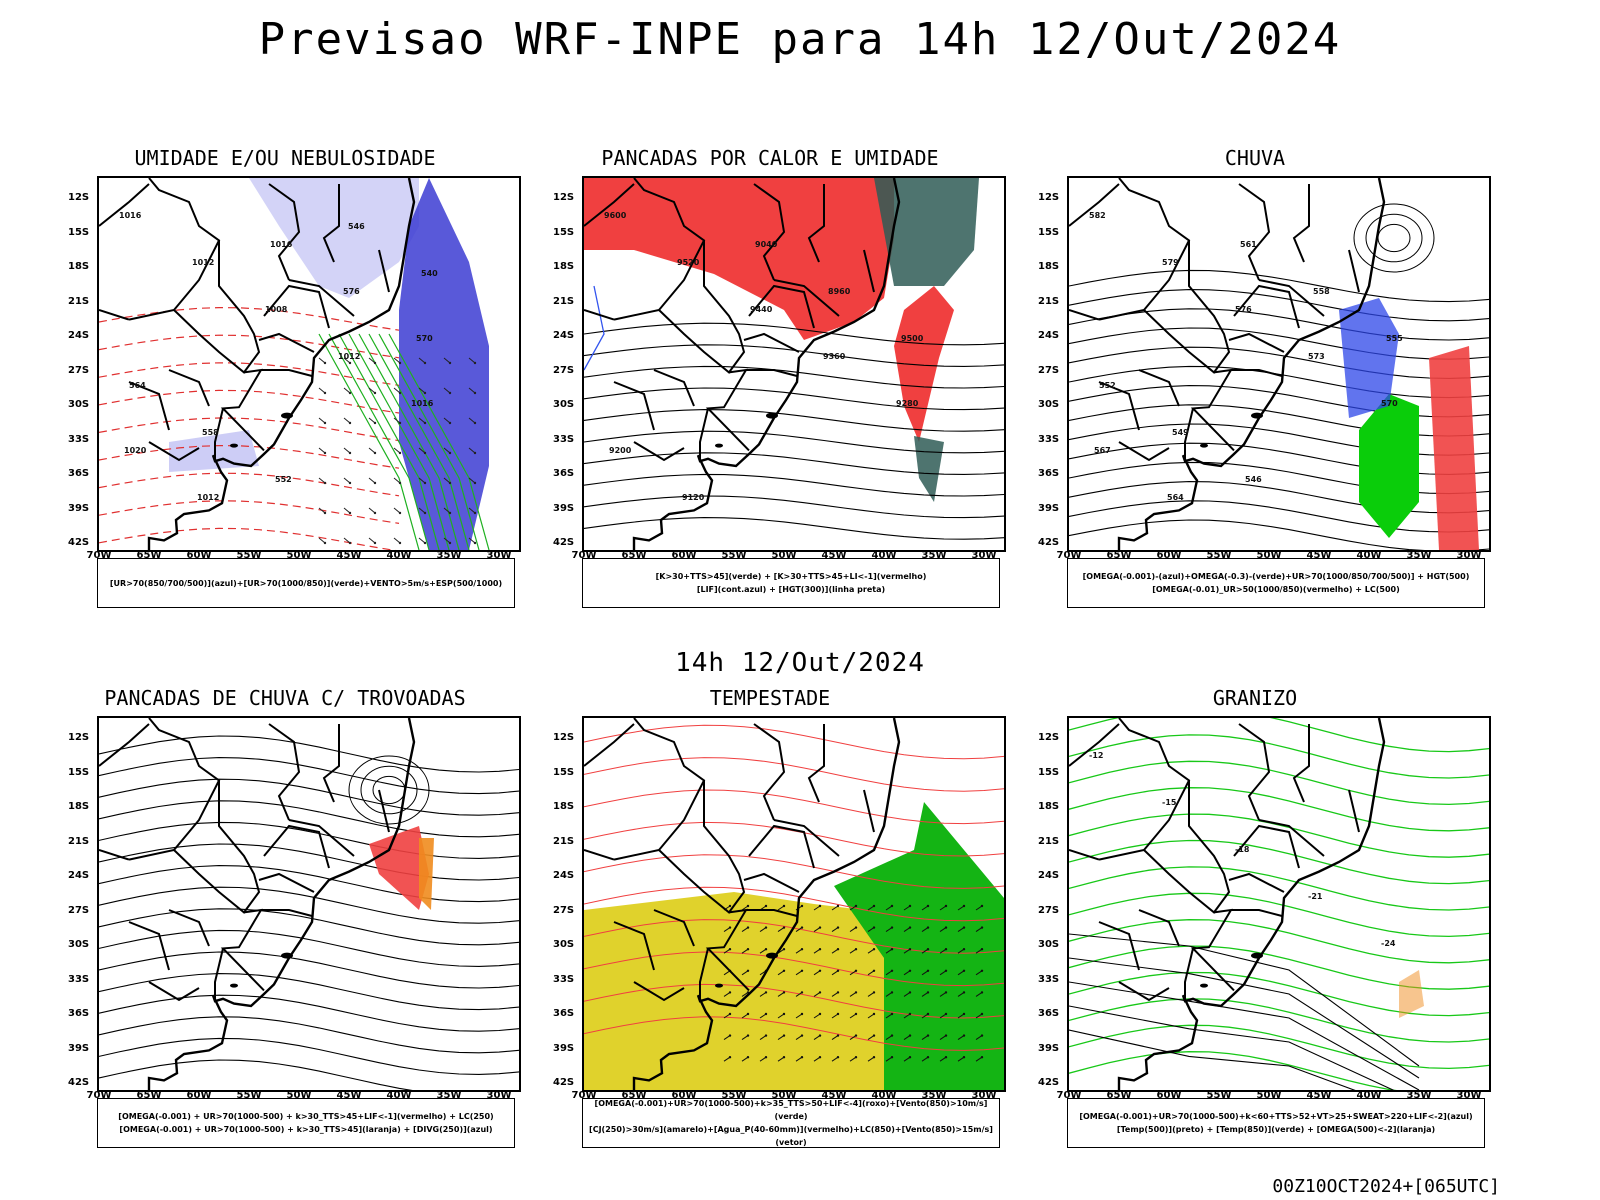  I want to click on contour-label: 9600, so click(615, 215).